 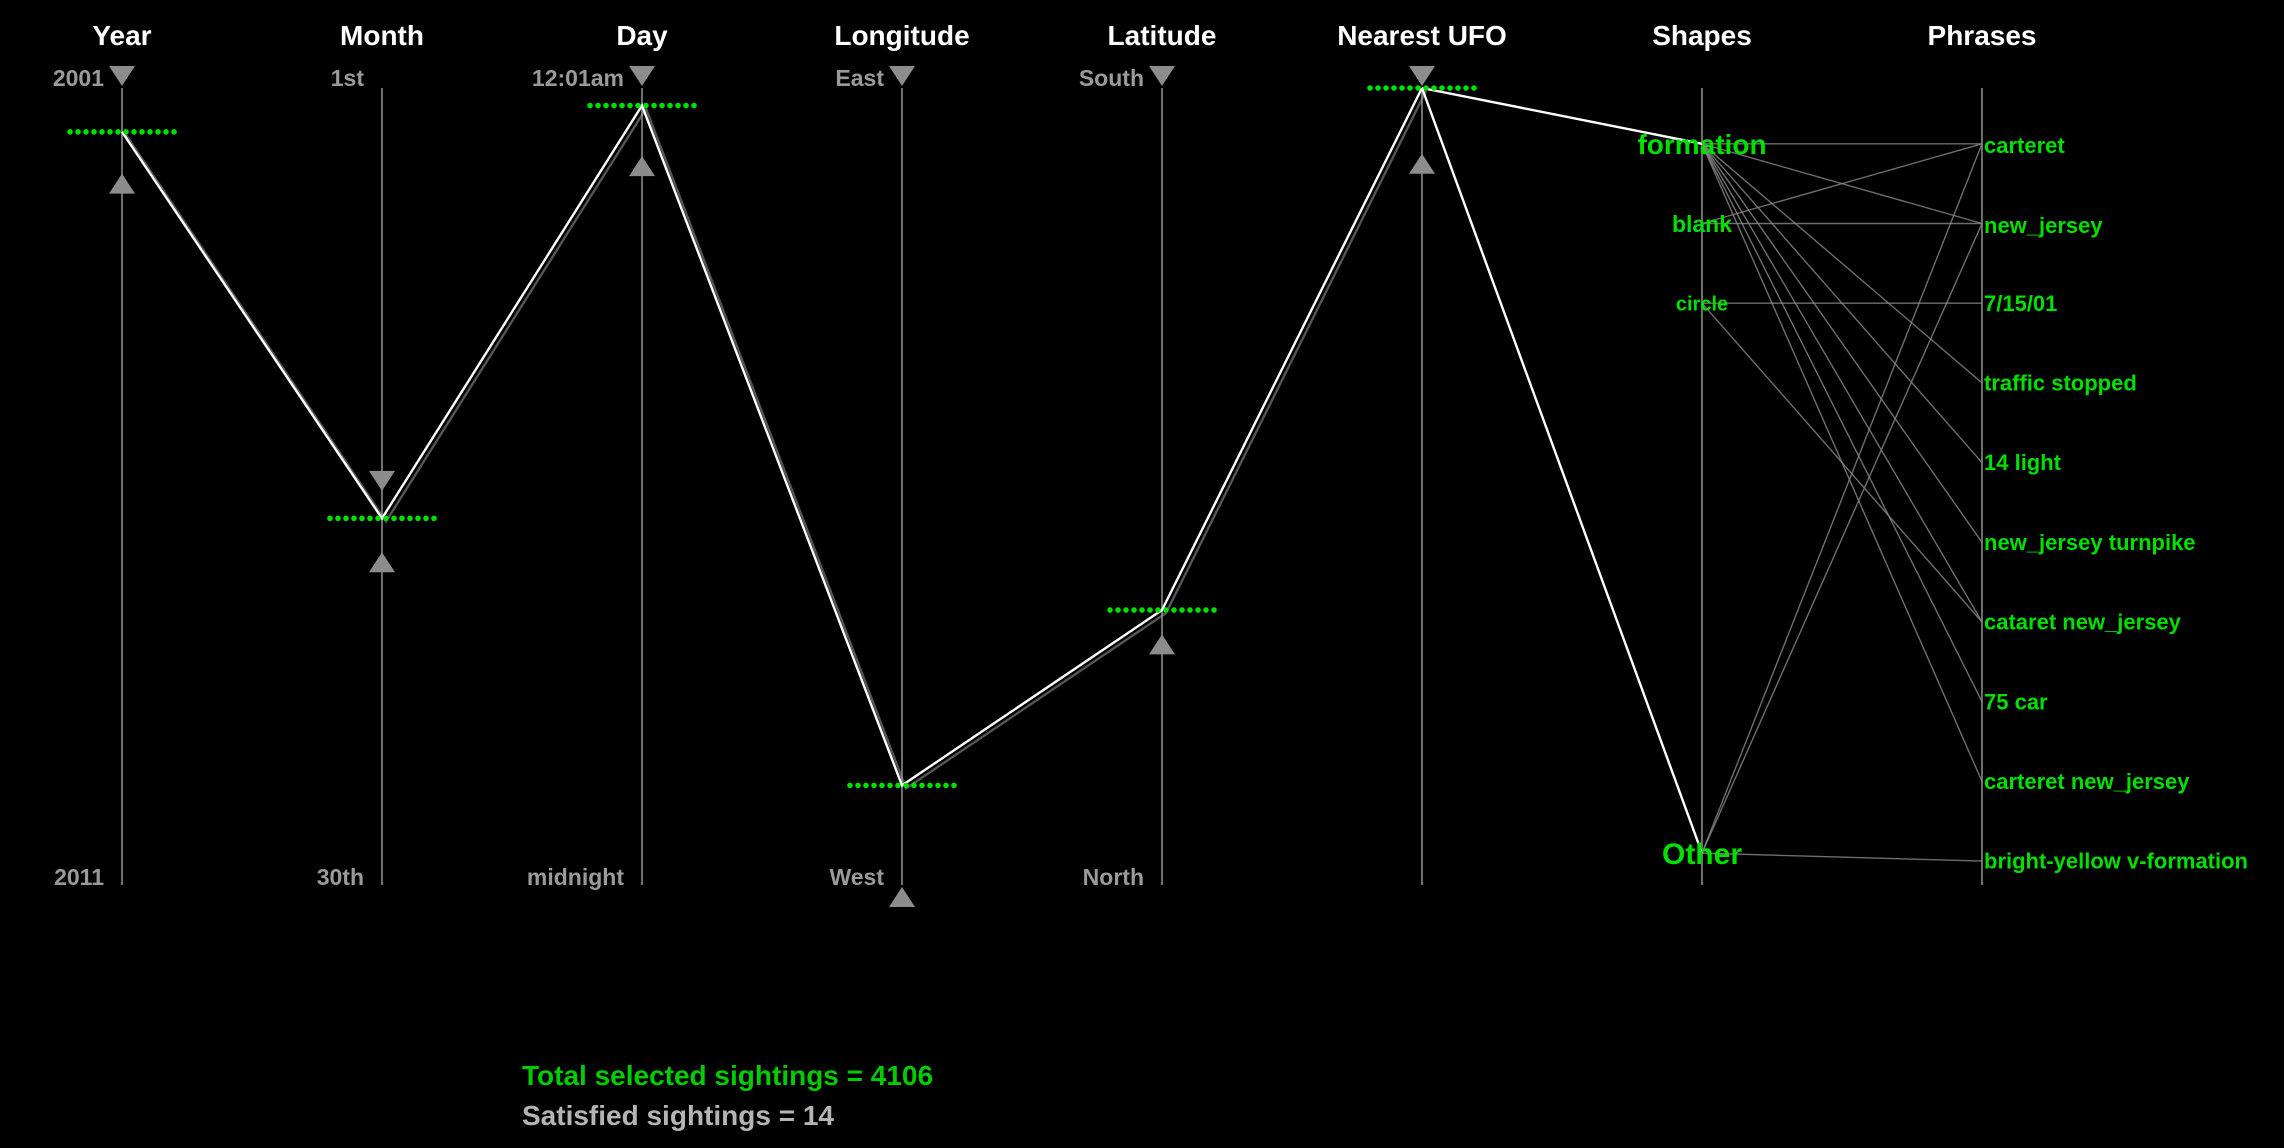 What do you see at coordinates (1562, 115) in the screenshot?
I see `polyline-to-shape-formation` at bounding box center [1562, 115].